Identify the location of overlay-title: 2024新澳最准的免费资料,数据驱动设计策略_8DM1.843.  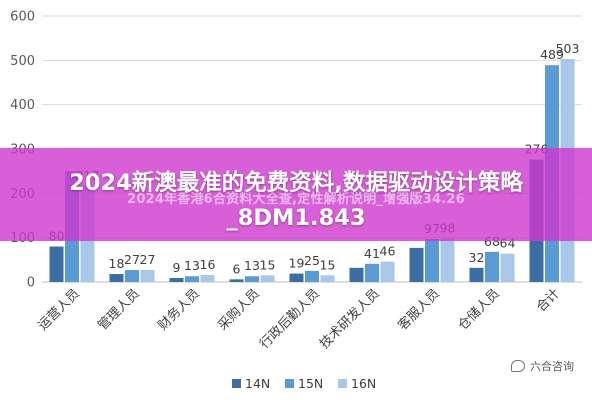
(296, 200).